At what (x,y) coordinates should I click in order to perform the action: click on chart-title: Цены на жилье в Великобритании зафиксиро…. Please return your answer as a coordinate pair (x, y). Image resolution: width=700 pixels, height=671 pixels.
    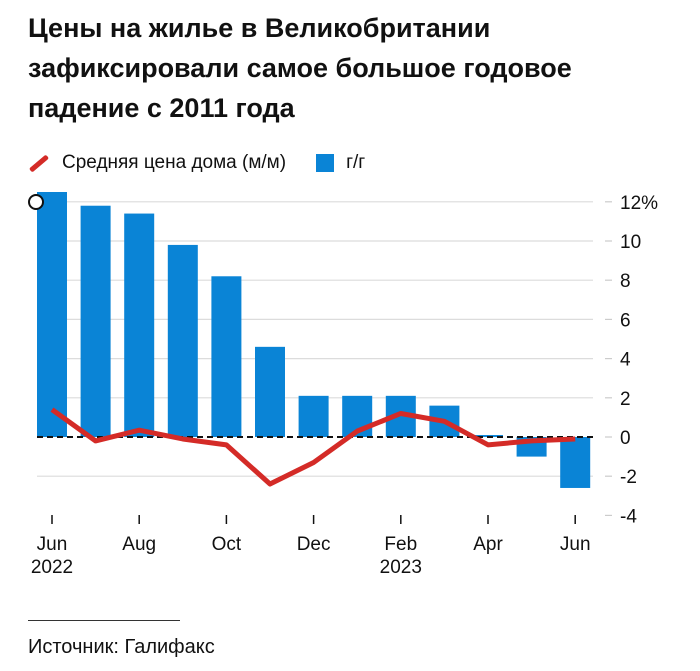
    Looking at the image, I should click on (300, 68).